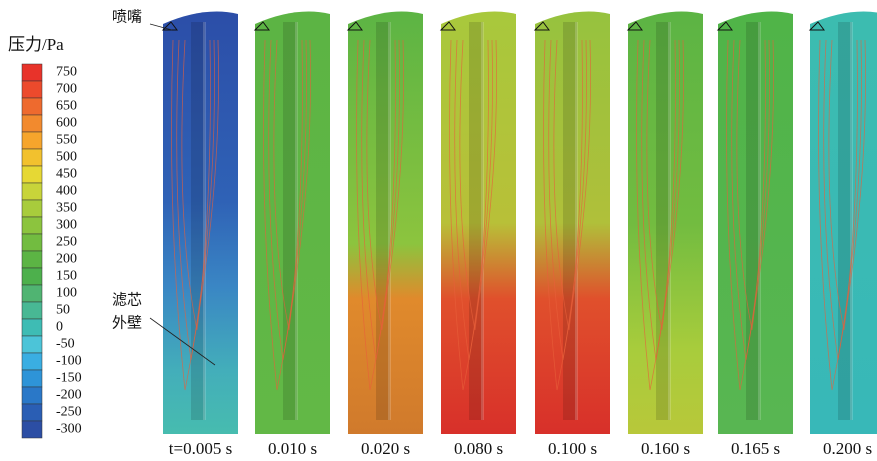 Image resolution: width=877 pixels, height=461 pixels. Describe the element at coordinates (127, 322) in the screenshot. I see `wall-label: 外壁` at that location.